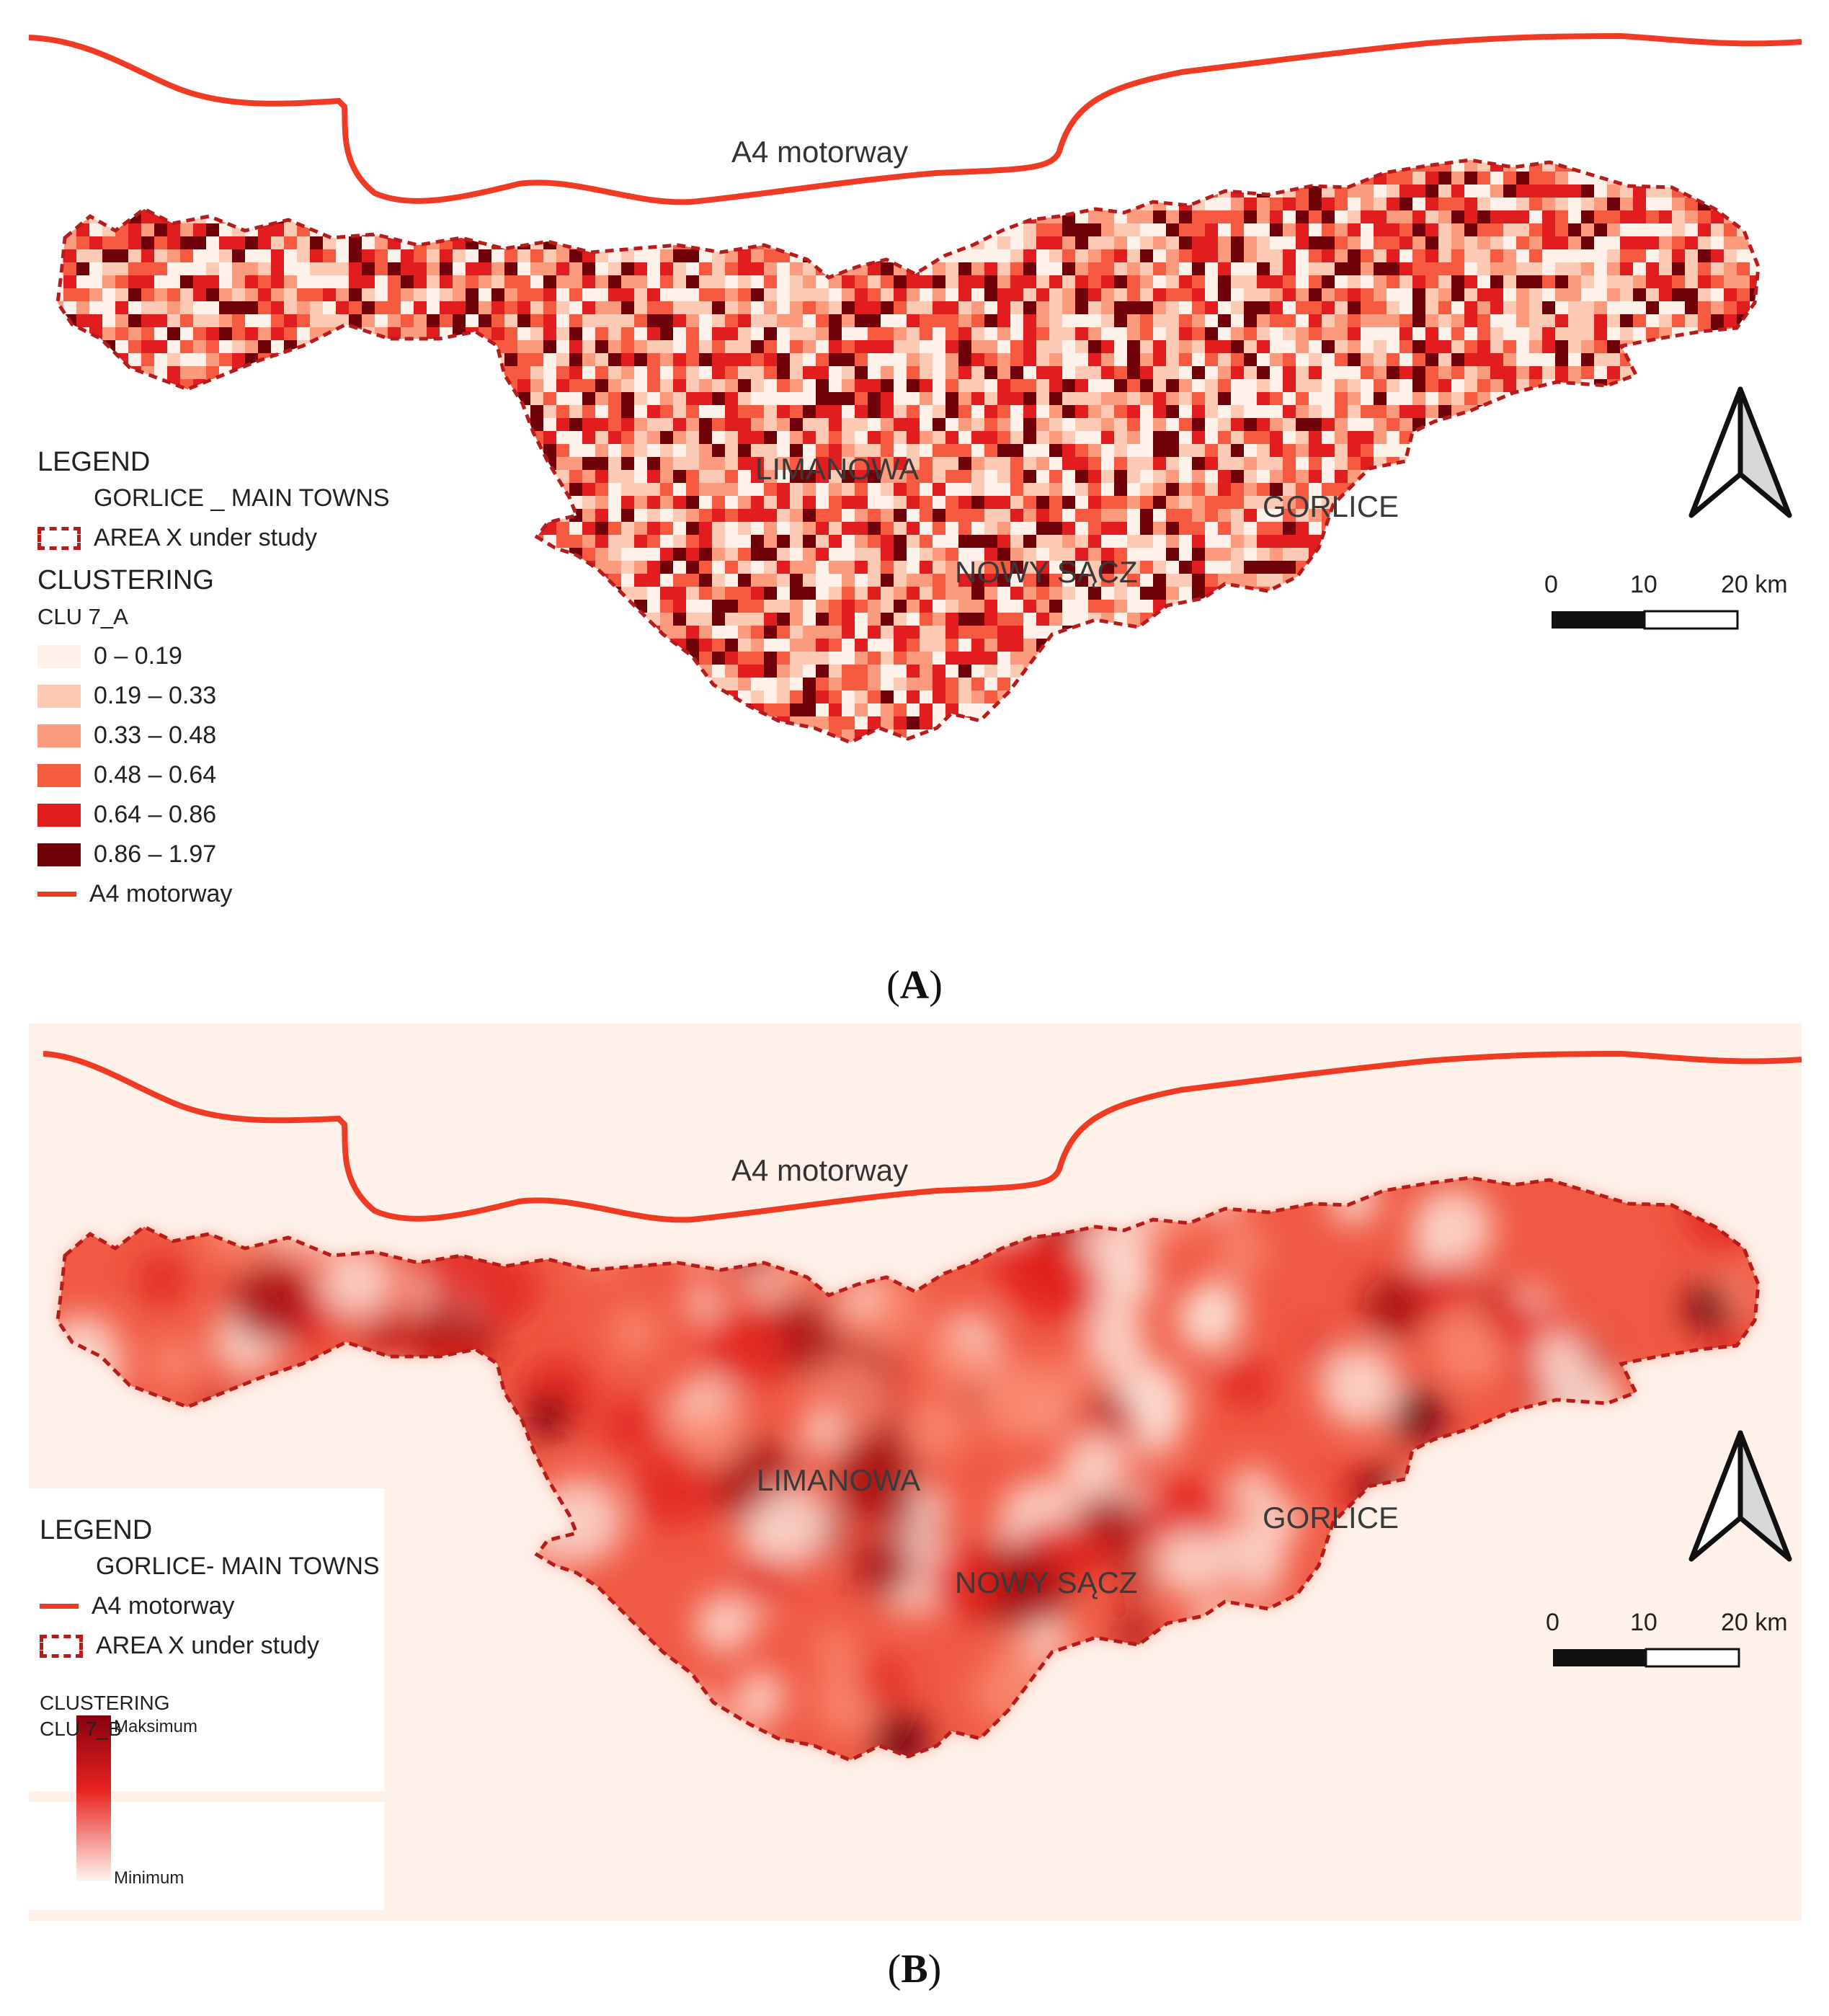 Image resolution: width=1829 pixels, height=2016 pixels. What do you see at coordinates (242, 498) in the screenshot?
I see `legend-main-towns: GORLICE _ MAIN TOWNS` at bounding box center [242, 498].